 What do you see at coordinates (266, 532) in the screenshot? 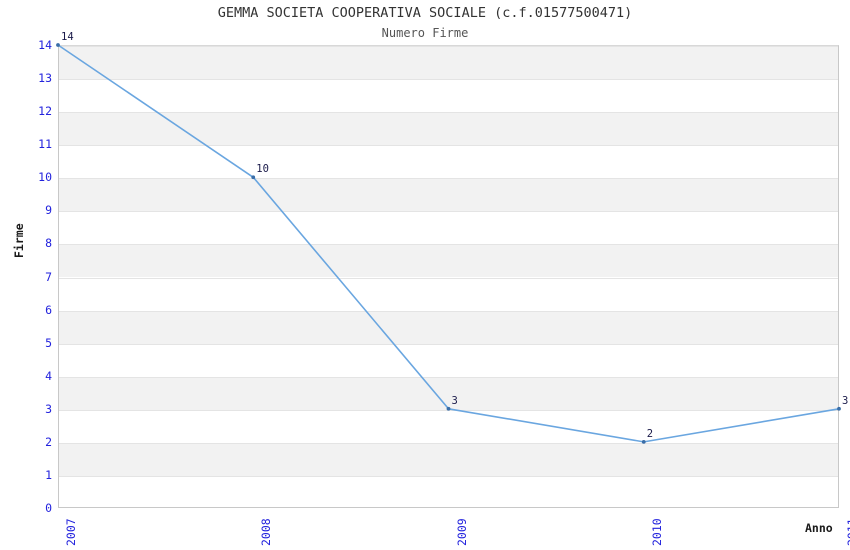
I see `x-axis-tick-label: 2008` at bounding box center [266, 532].